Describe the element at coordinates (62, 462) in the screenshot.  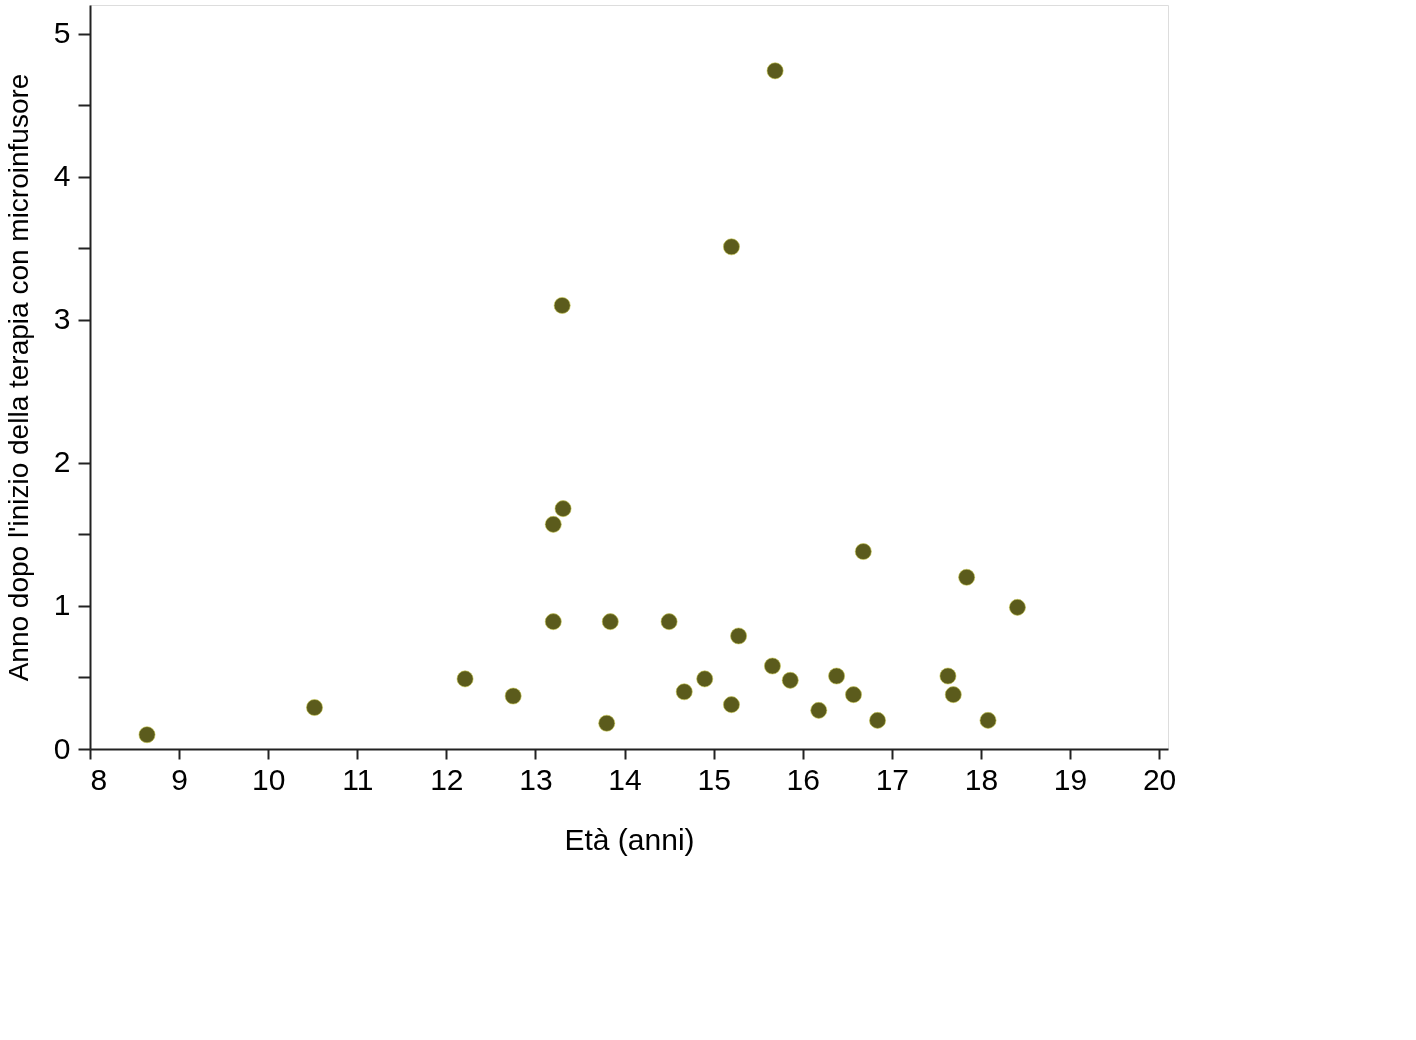
I see `y-tick-label: 2` at that location.